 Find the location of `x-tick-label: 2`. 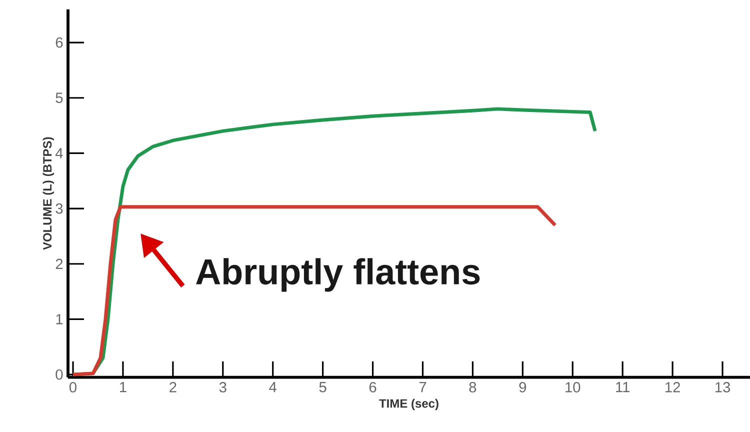

x-tick-label: 2 is located at coordinates (173, 387).